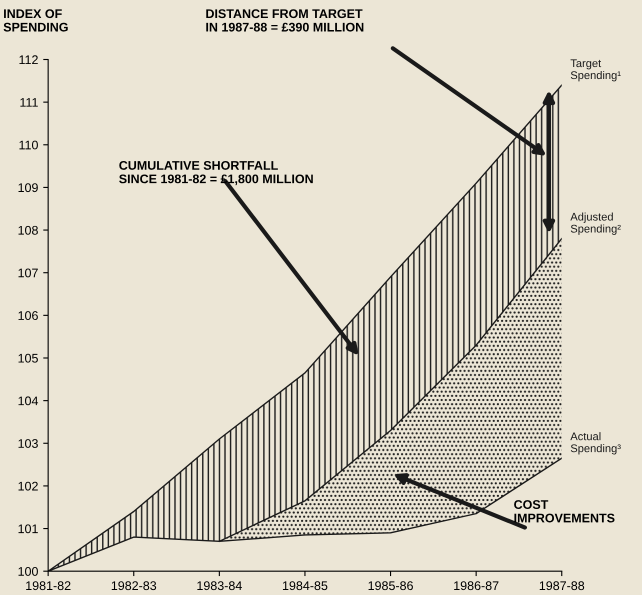 The image size is (642, 595). Describe the element at coordinates (28, 187) in the screenshot. I see `y-tick-label: 109` at that location.